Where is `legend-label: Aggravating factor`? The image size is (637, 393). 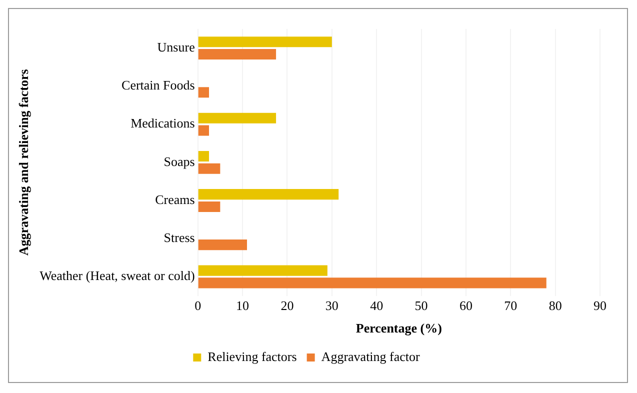 legend-label: Aggravating factor is located at coordinates (371, 356).